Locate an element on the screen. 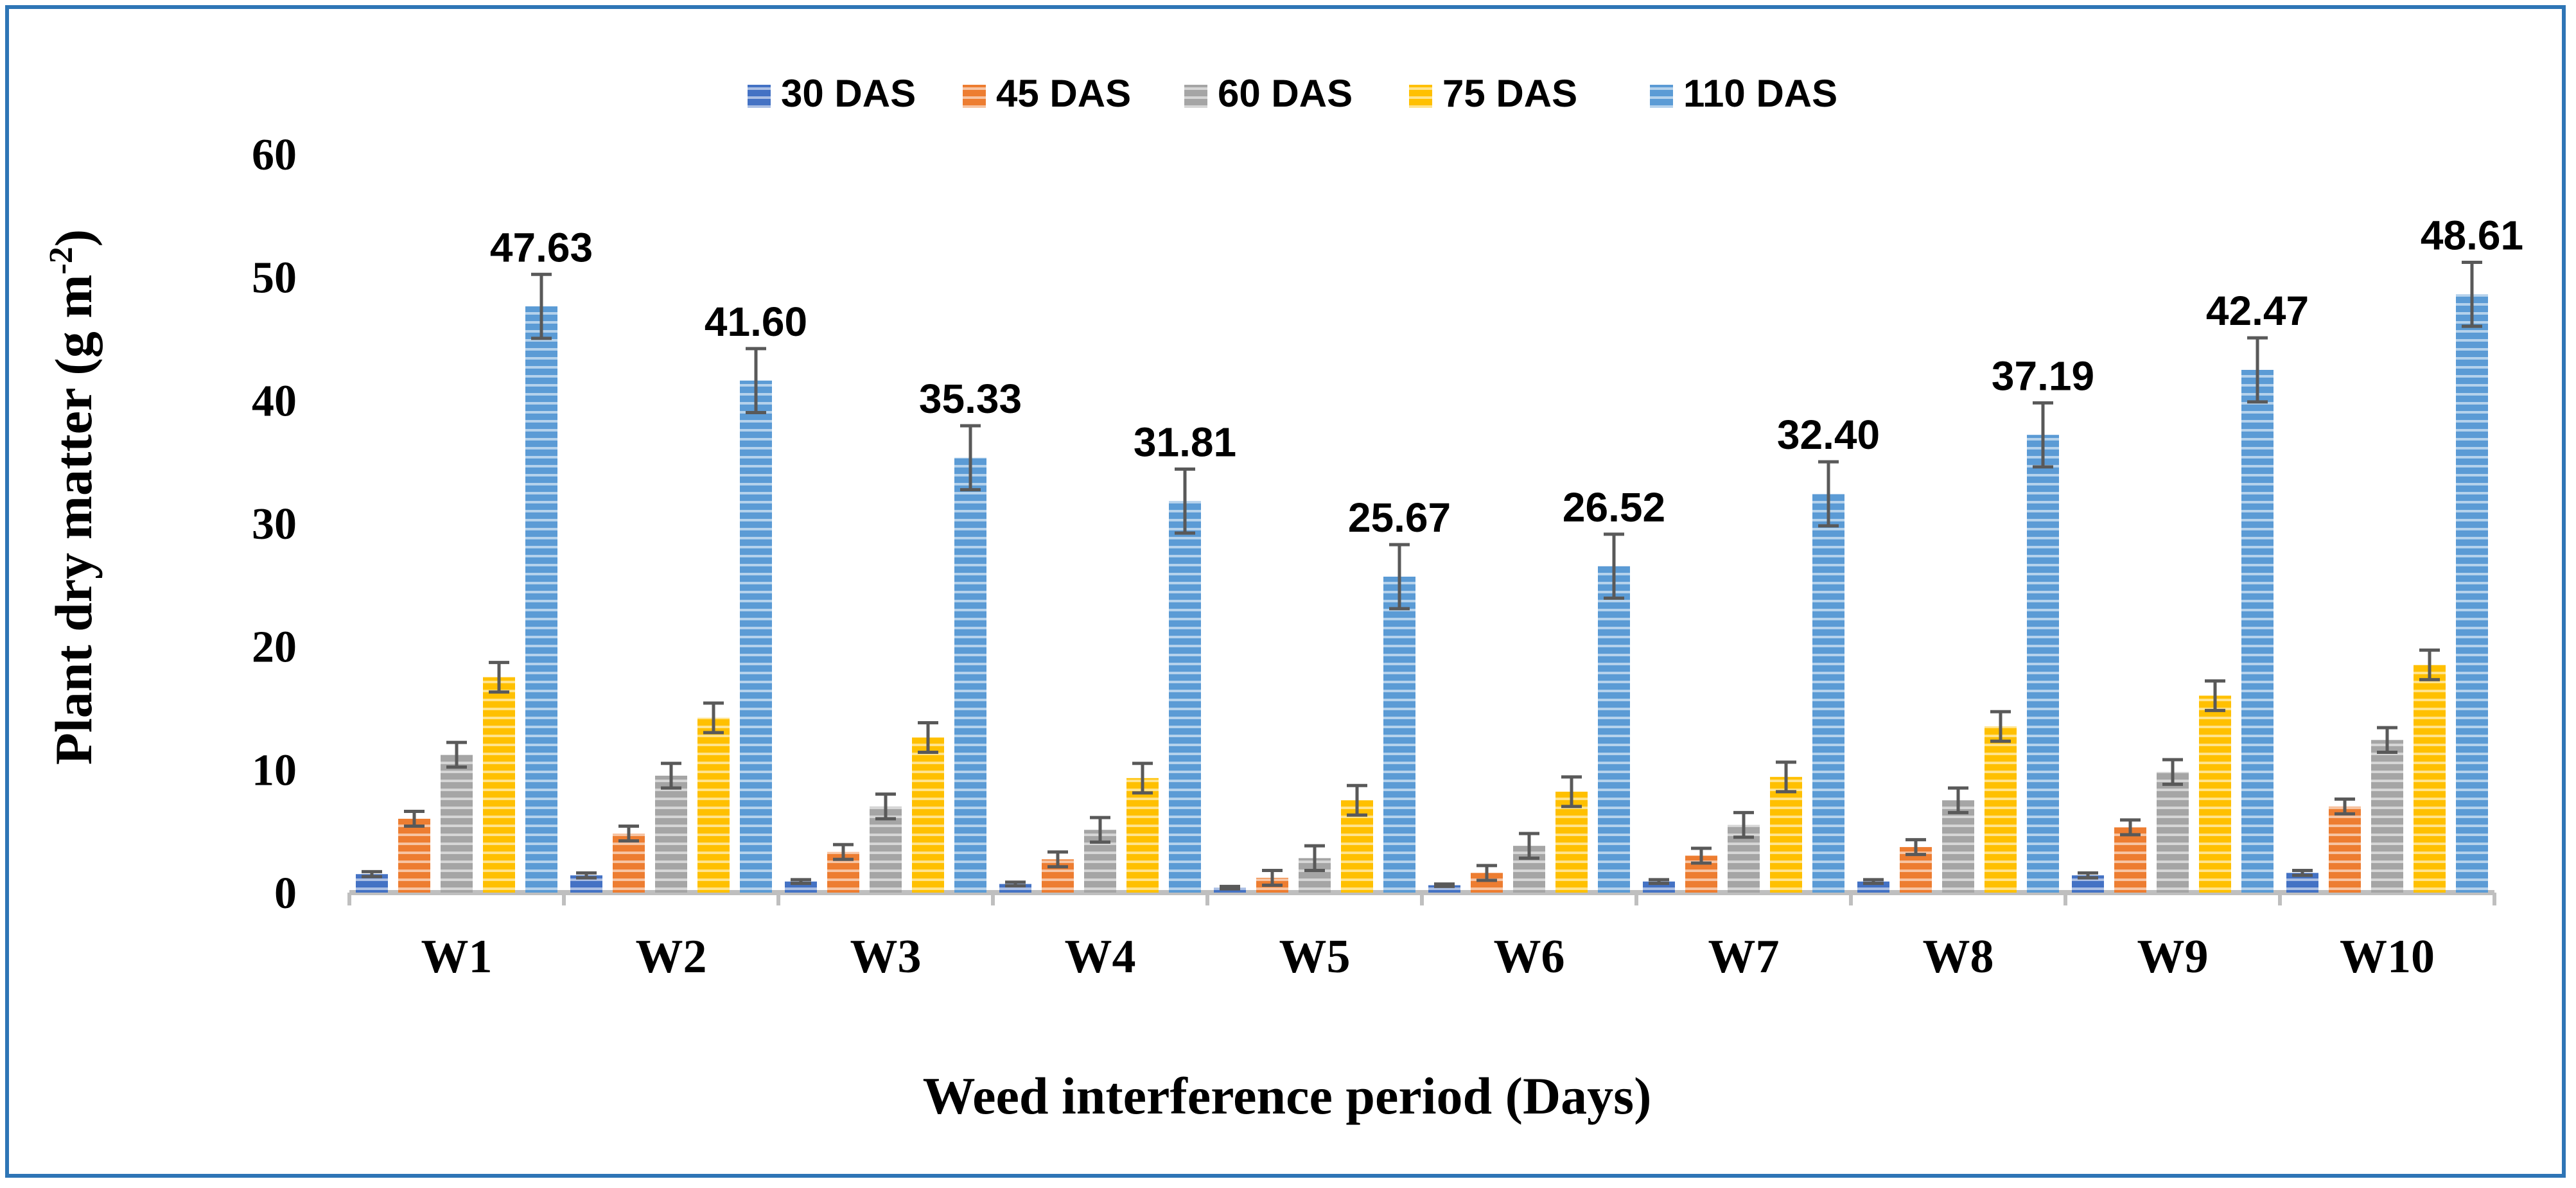  y-tick-label: 50 is located at coordinates (274, 278).